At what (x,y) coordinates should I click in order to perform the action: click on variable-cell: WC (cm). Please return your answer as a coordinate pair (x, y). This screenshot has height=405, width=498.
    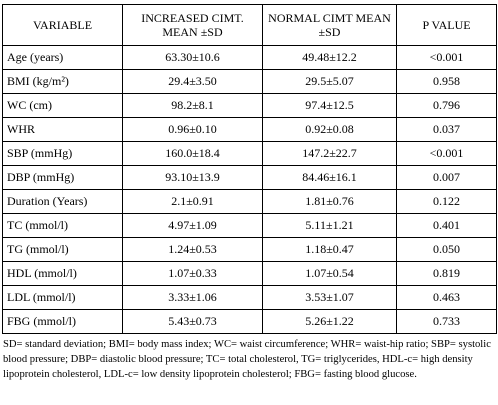
    Looking at the image, I should click on (62, 105).